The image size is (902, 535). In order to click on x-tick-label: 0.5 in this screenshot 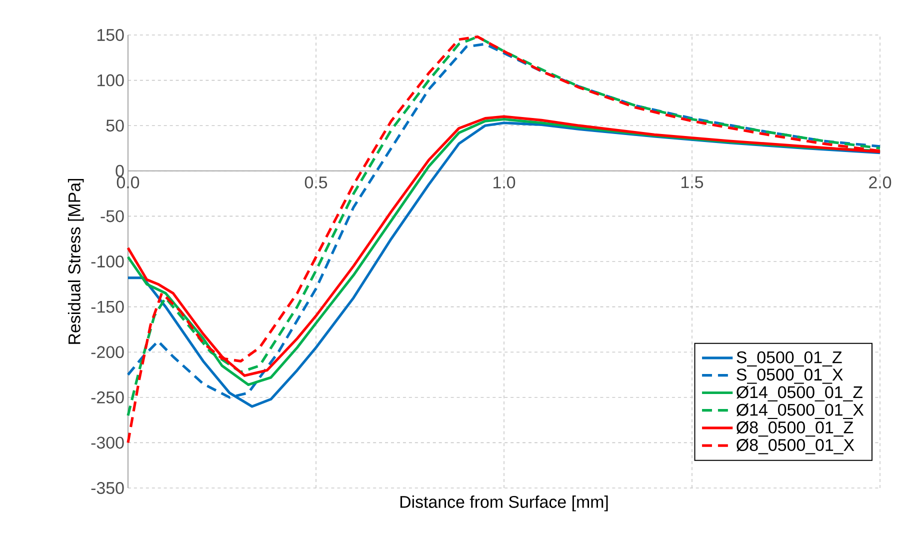, I will do `click(316, 182)`.